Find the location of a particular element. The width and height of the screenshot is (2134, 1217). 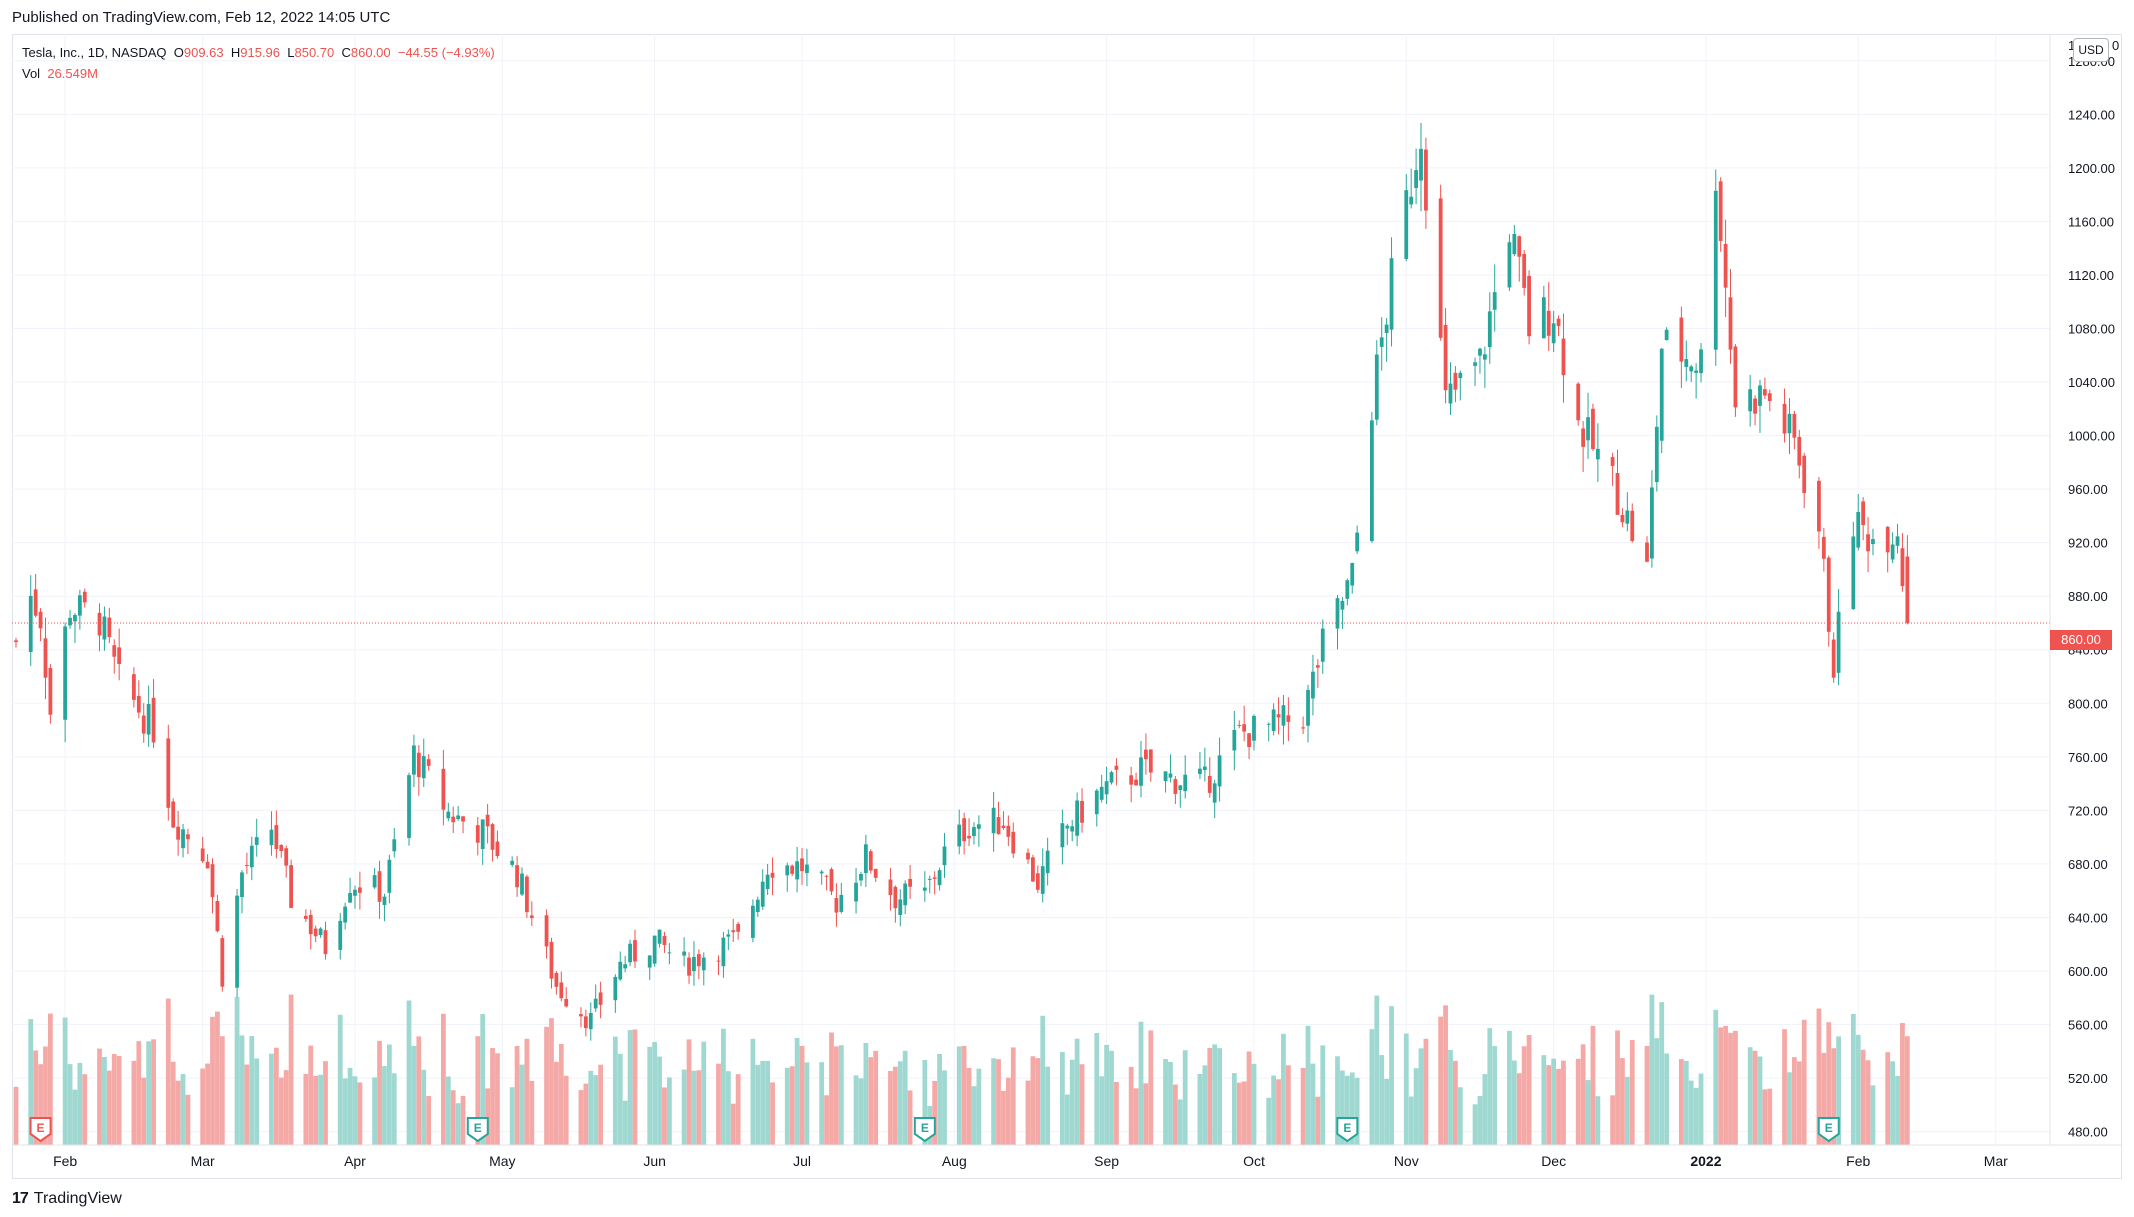

price-tick-label: 1000.00 is located at coordinates (2091, 436).